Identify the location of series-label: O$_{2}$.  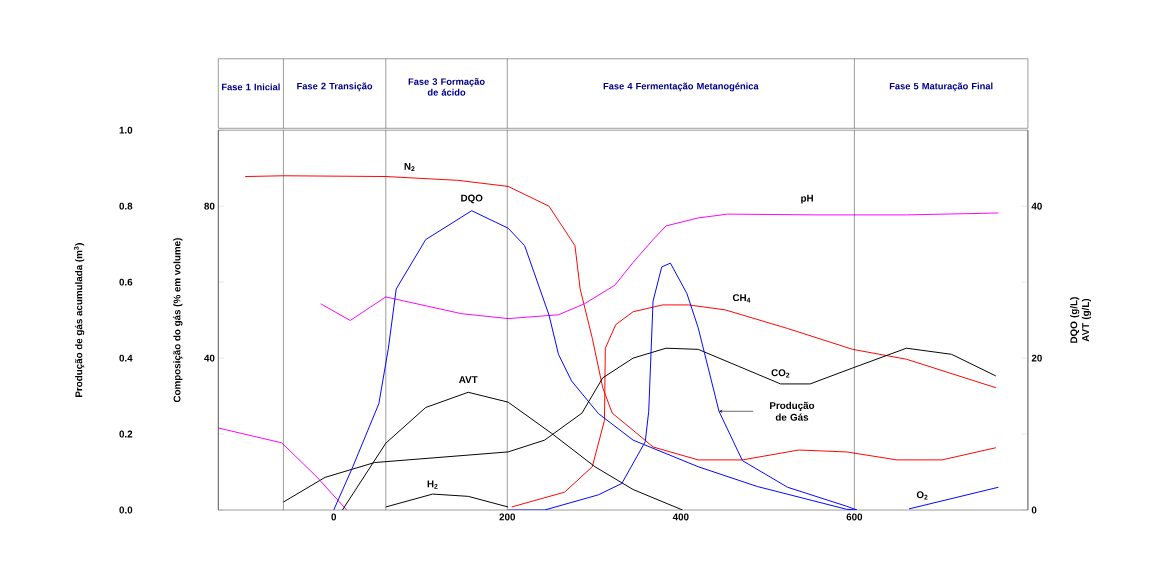
(922, 495).